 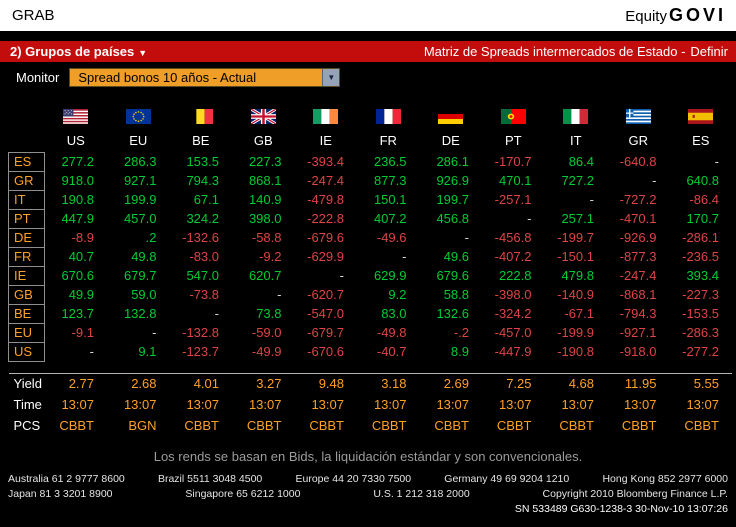 What do you see at coordinates (646, 16) in the screenshot?
I see `function-group-label: Equity` at bounding box center [646, 16].